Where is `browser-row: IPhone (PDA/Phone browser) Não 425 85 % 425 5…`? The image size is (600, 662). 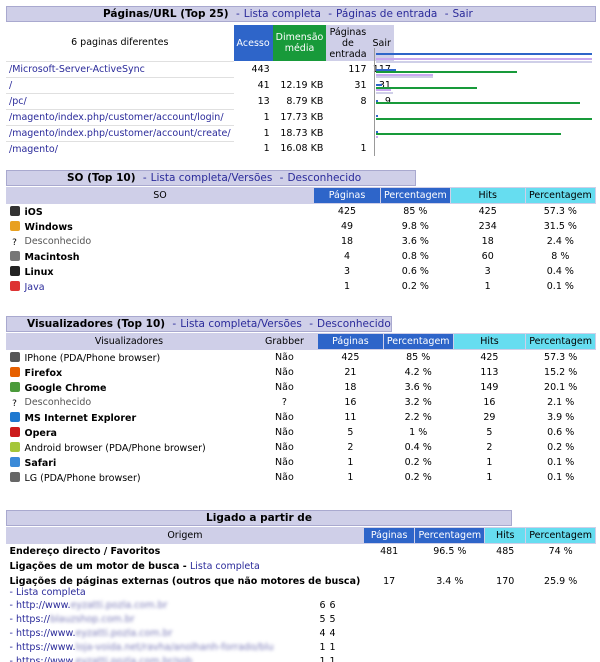 browser-row: IPhone (PDA/Phone browser) Não 425 85 % 425 5… is located at coordinates (301, 358).